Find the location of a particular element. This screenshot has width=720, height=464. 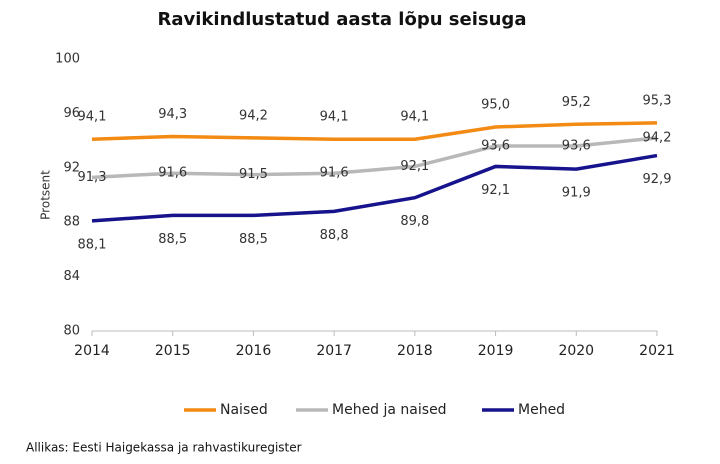

y-axis-label: Protsent is located at coordinates (46, 195).